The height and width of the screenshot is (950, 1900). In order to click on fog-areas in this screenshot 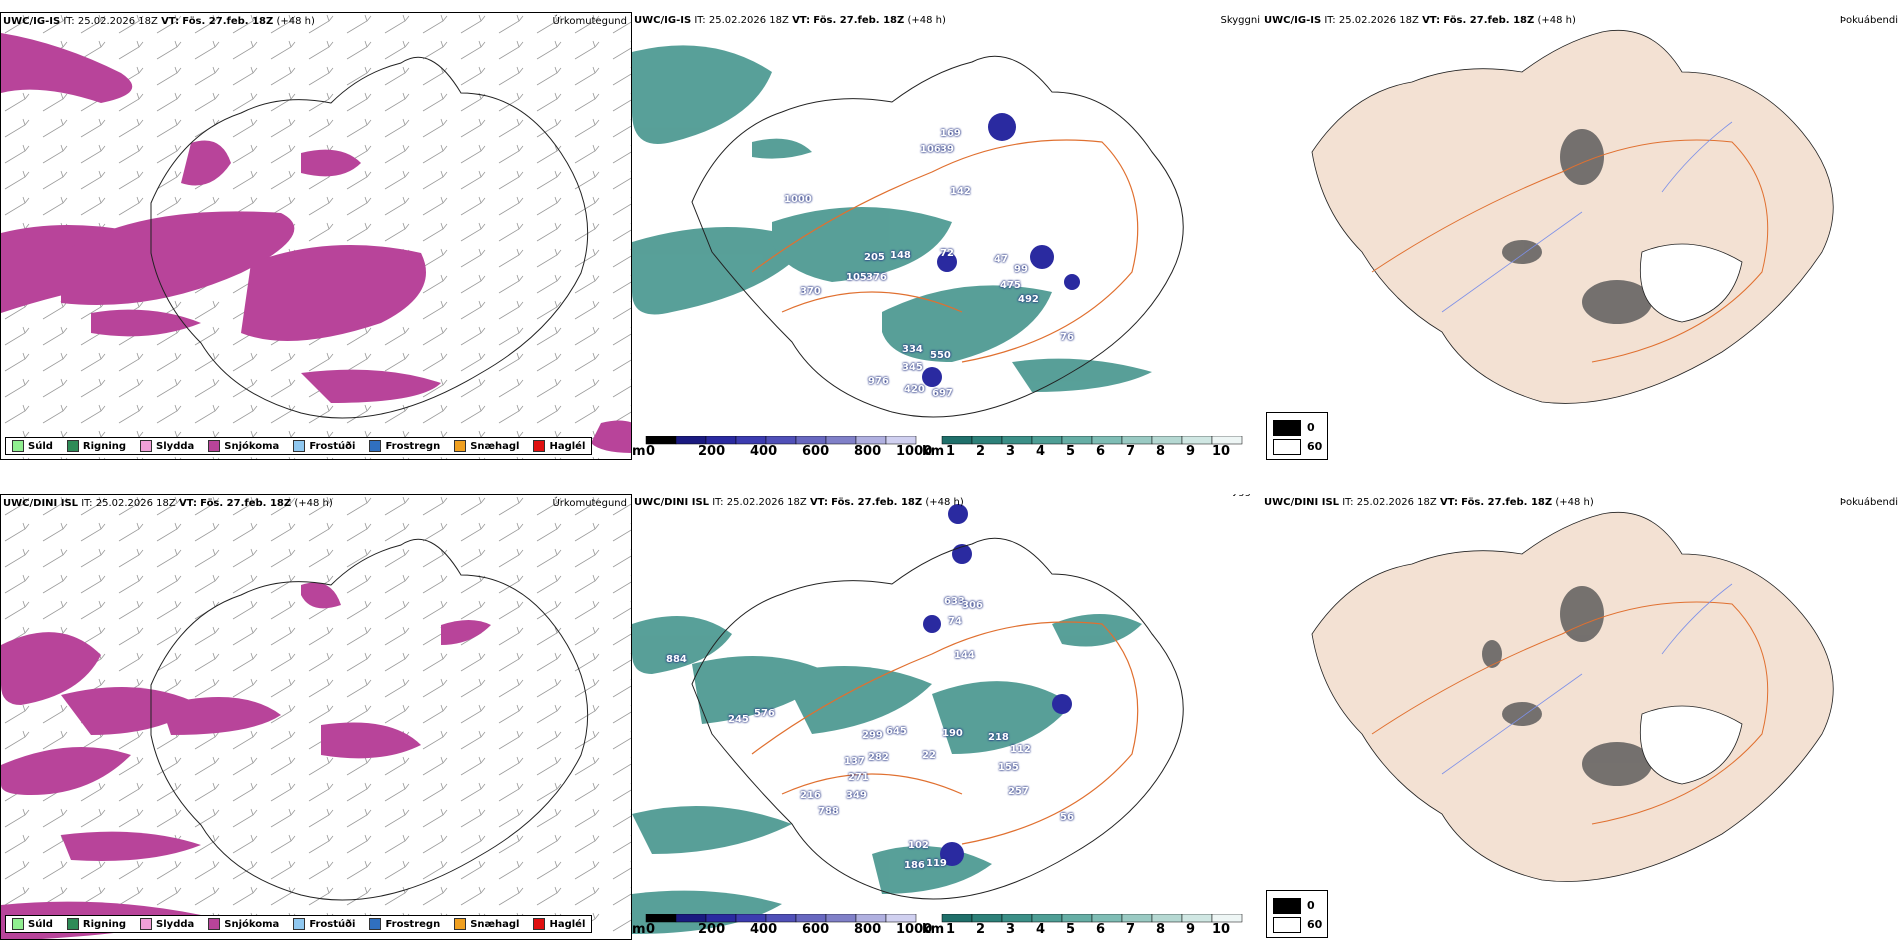, I will do `click(1567, 686)`.